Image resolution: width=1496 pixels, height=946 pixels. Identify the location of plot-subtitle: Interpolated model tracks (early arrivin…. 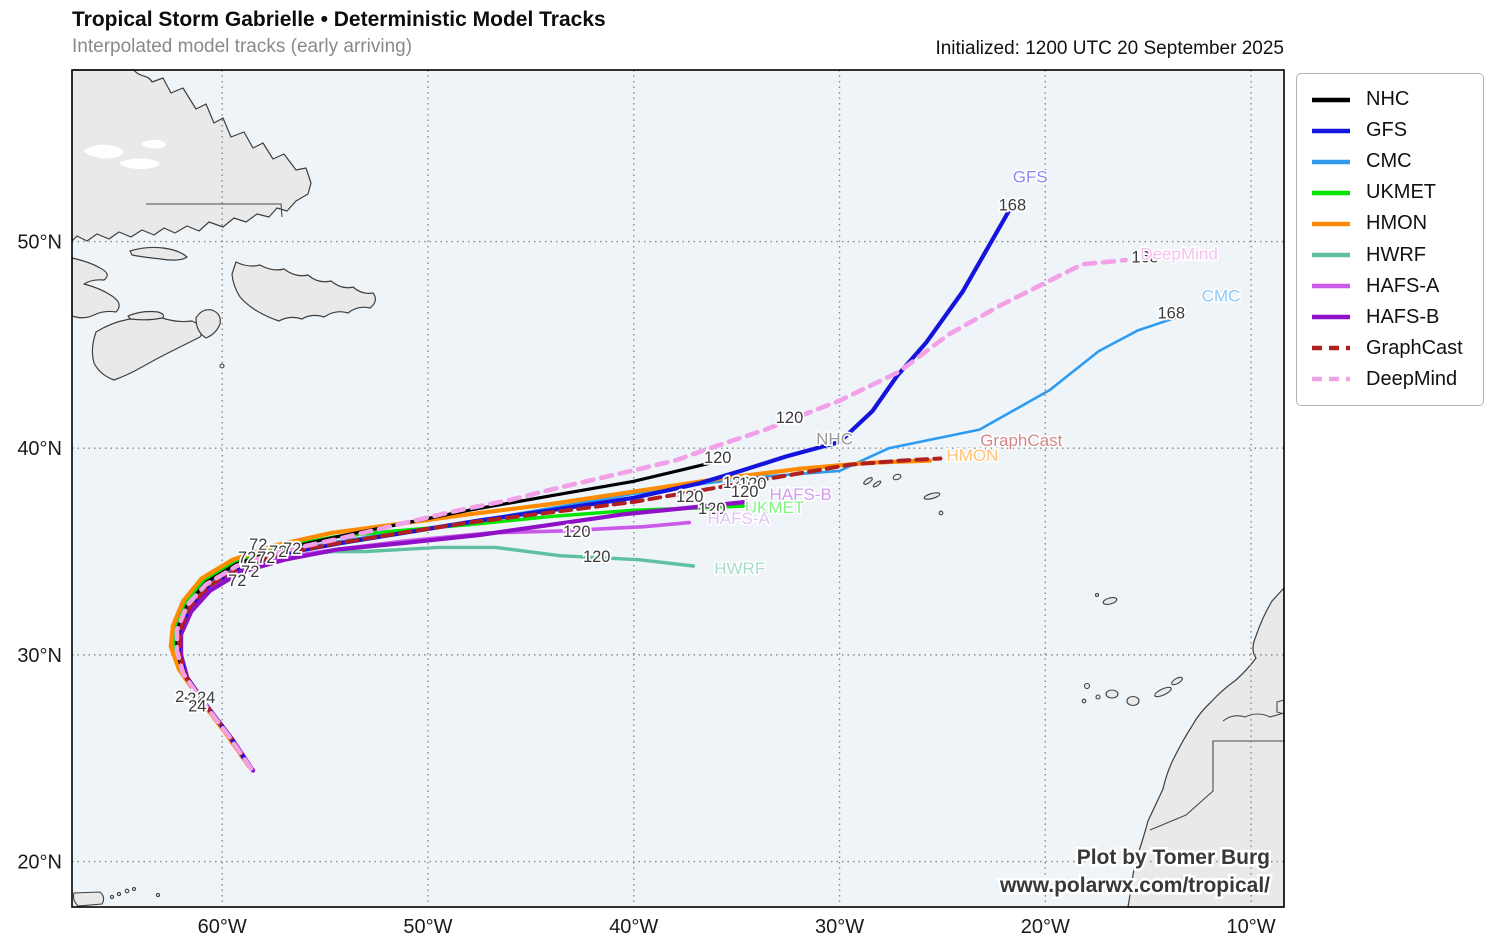
(242, 46).